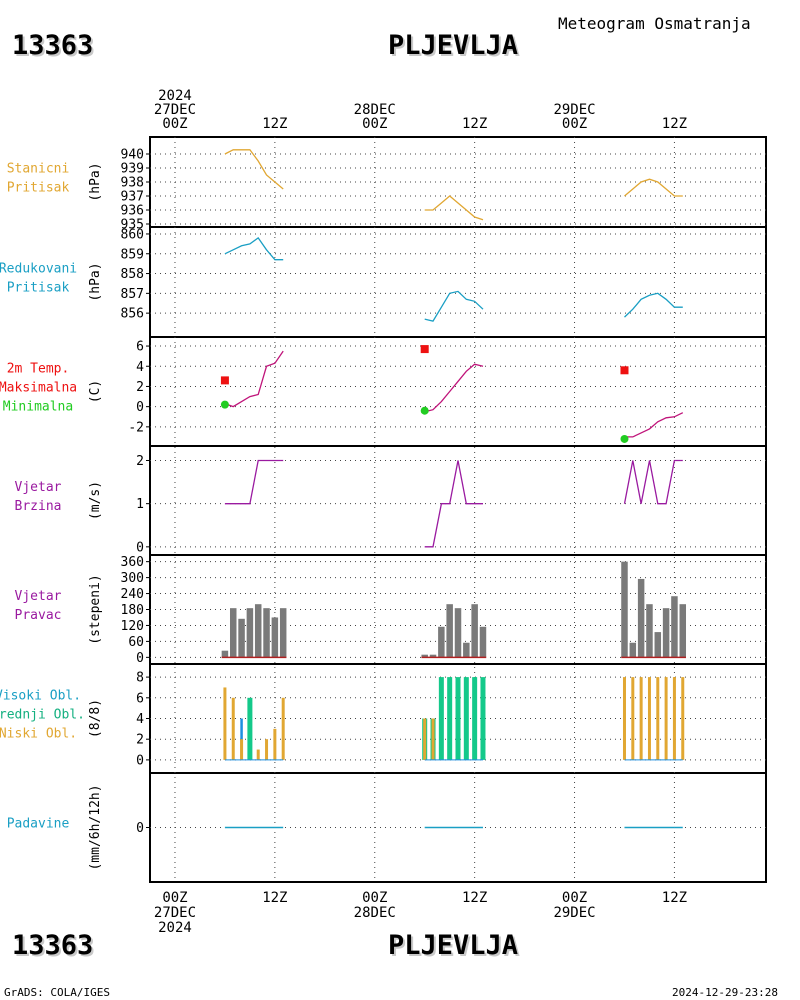 This screenshot has height=1000, width=800. I want to click on y-tick-label: -2, so click(136, 427).